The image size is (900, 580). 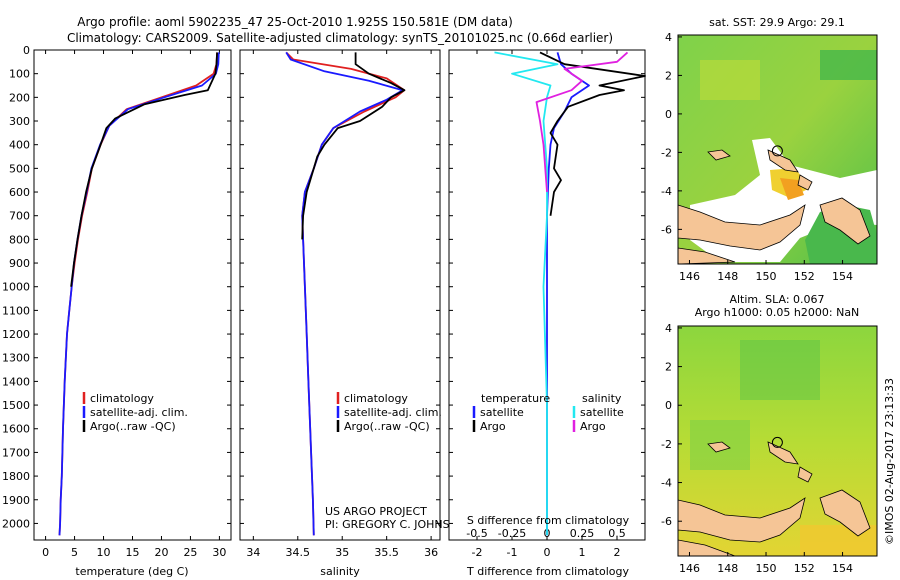 I want to click on x-tick-label: 20, so click(x=161, y=552).